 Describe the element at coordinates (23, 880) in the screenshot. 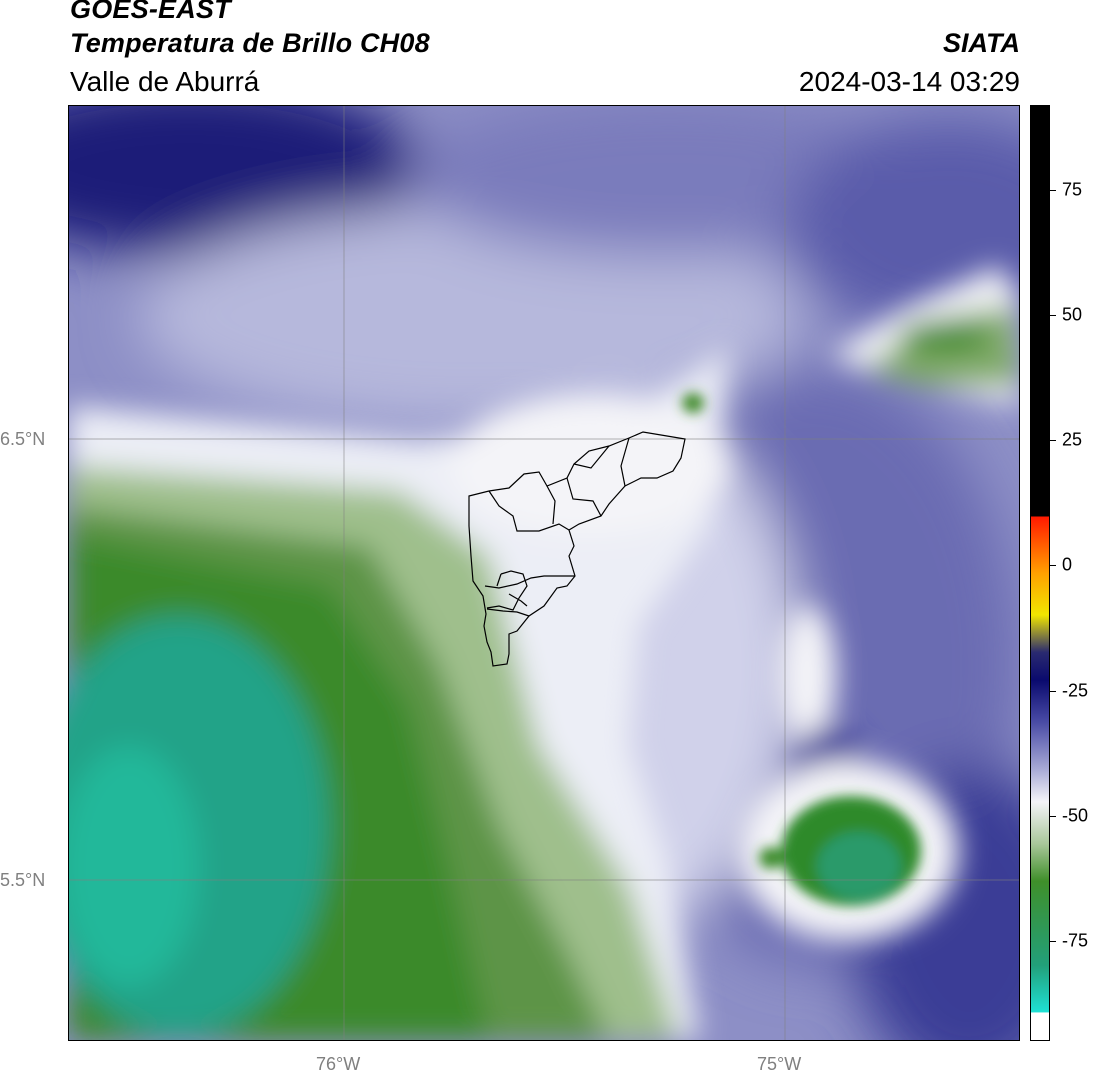

I see `lat-label-5-5n: 5.5°N` at that location.